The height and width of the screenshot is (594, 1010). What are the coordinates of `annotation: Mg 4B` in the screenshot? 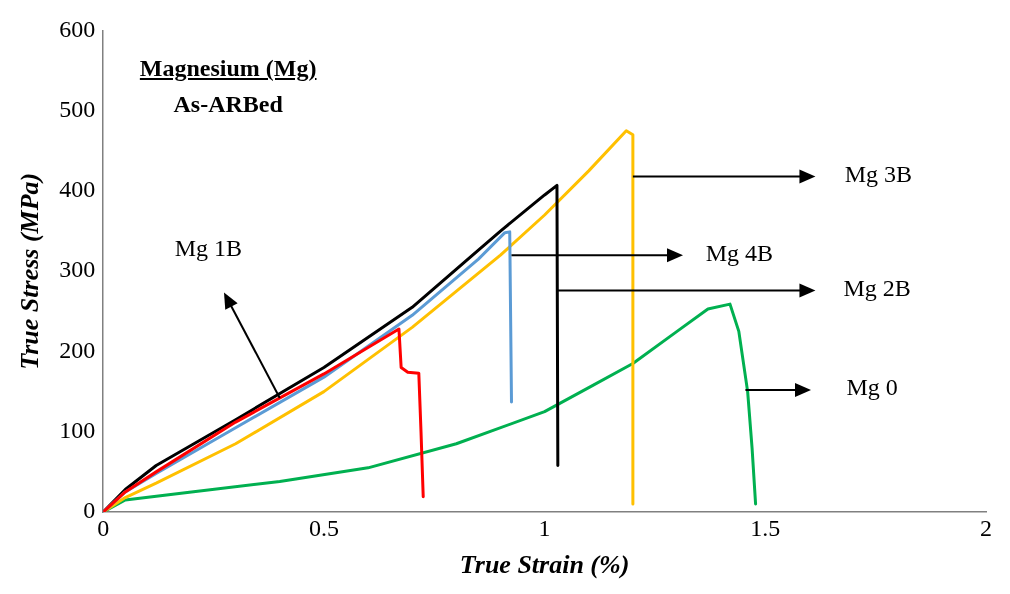 It's located at (739, 252).